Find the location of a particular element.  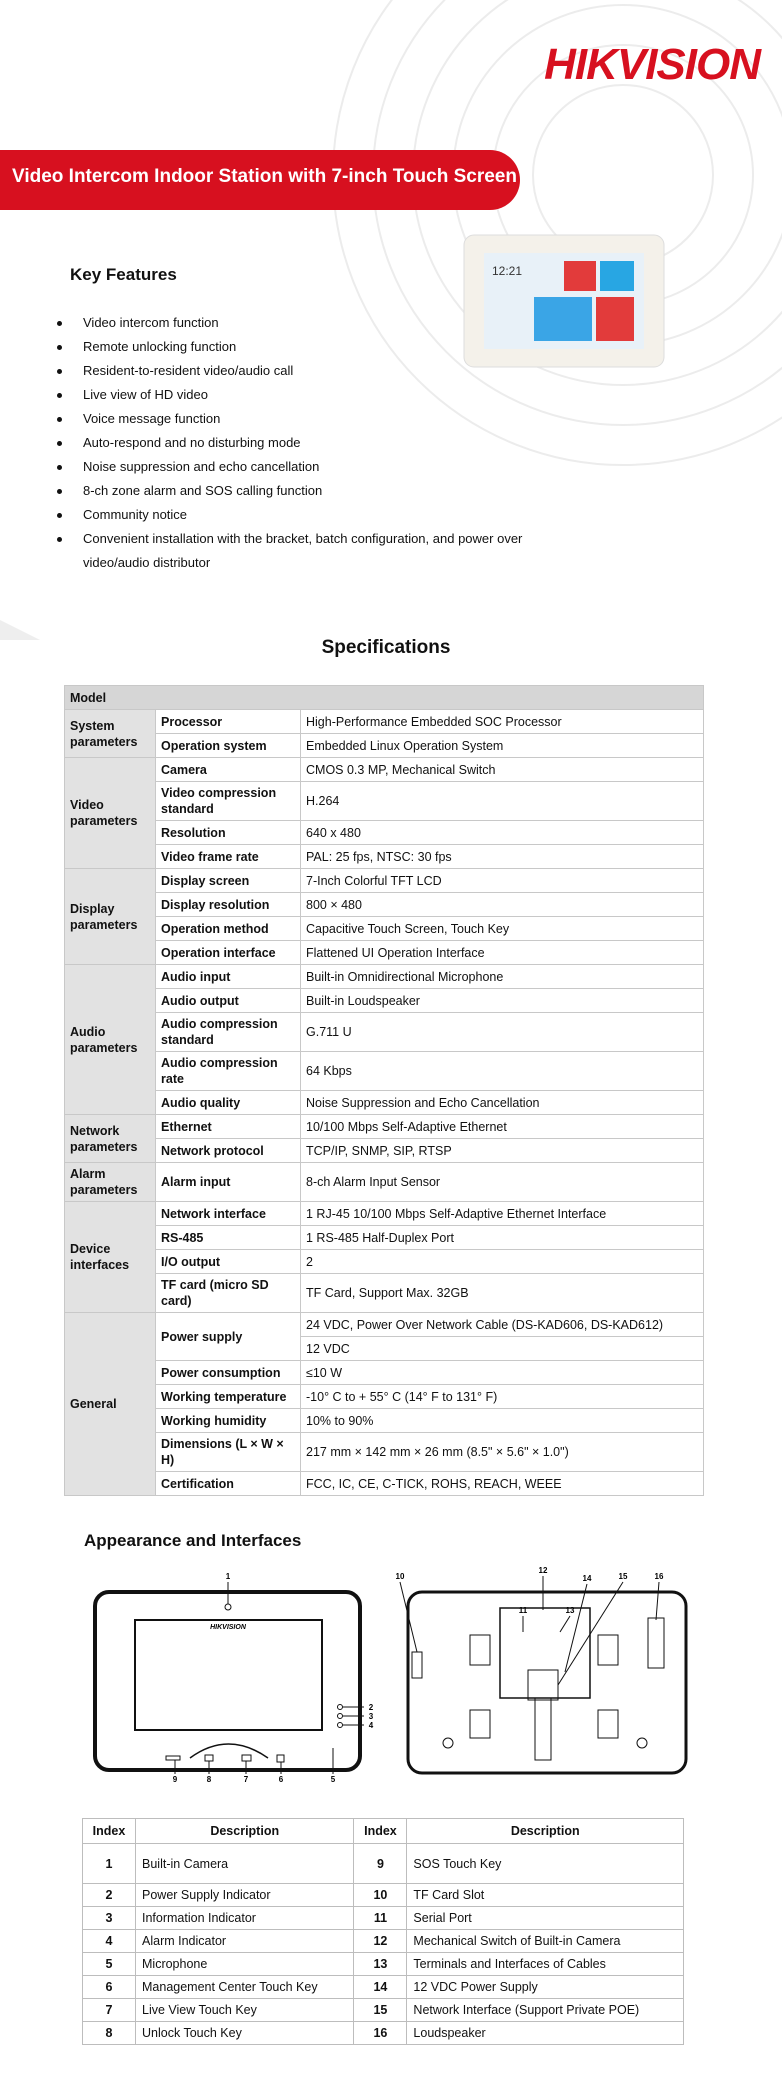

spec-name: Processor is located at coordinates (228, 721).